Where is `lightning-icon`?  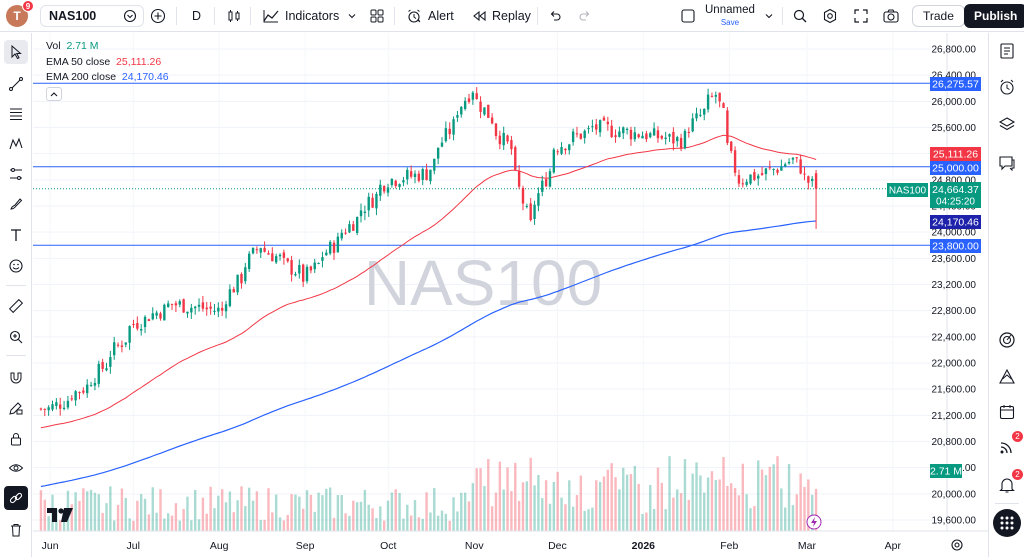
lightning-icon is located at coordinates (814, 522).